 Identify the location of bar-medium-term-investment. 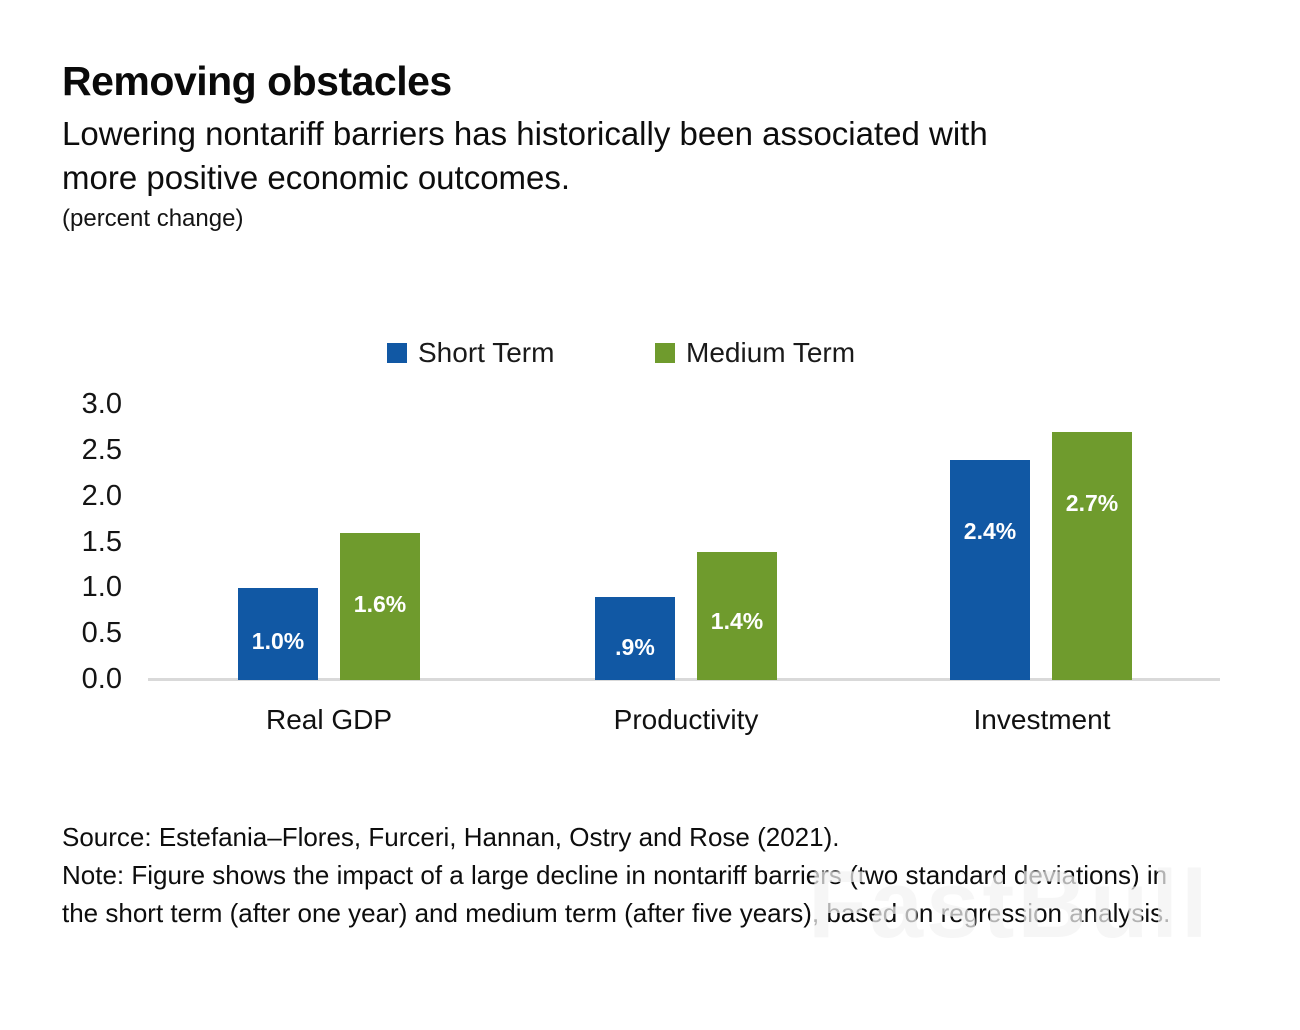
(1092, 556).